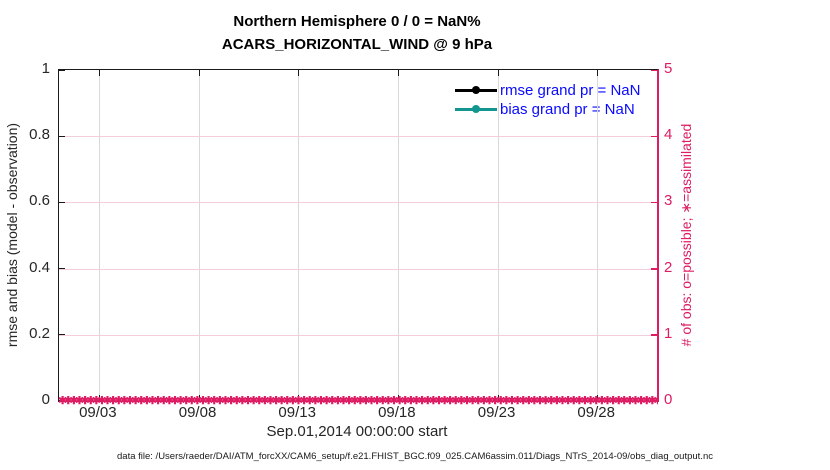  What do you see at coordinates (668, 333) in the screenshot?
I see `right-tick-label: 1` at bounding box center [668, 333].